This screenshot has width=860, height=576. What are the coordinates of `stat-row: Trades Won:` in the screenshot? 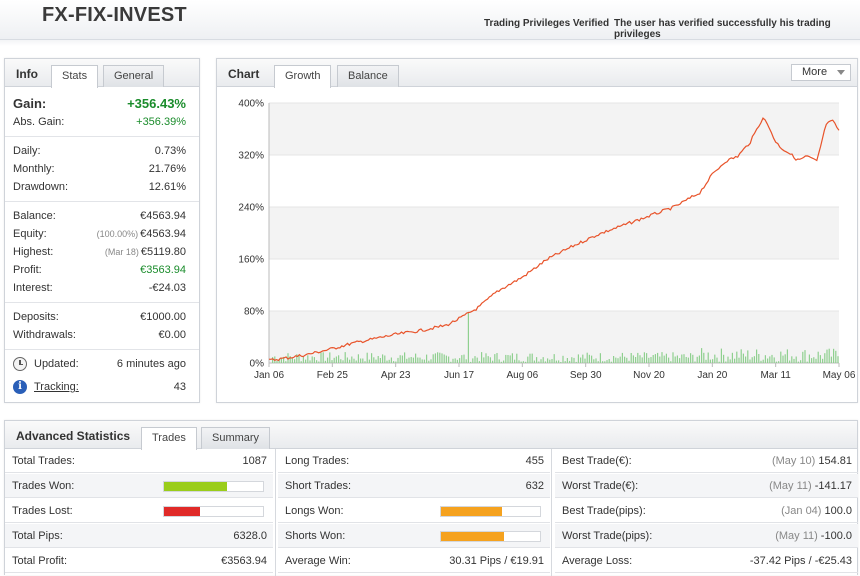 It's located at (139, 486).